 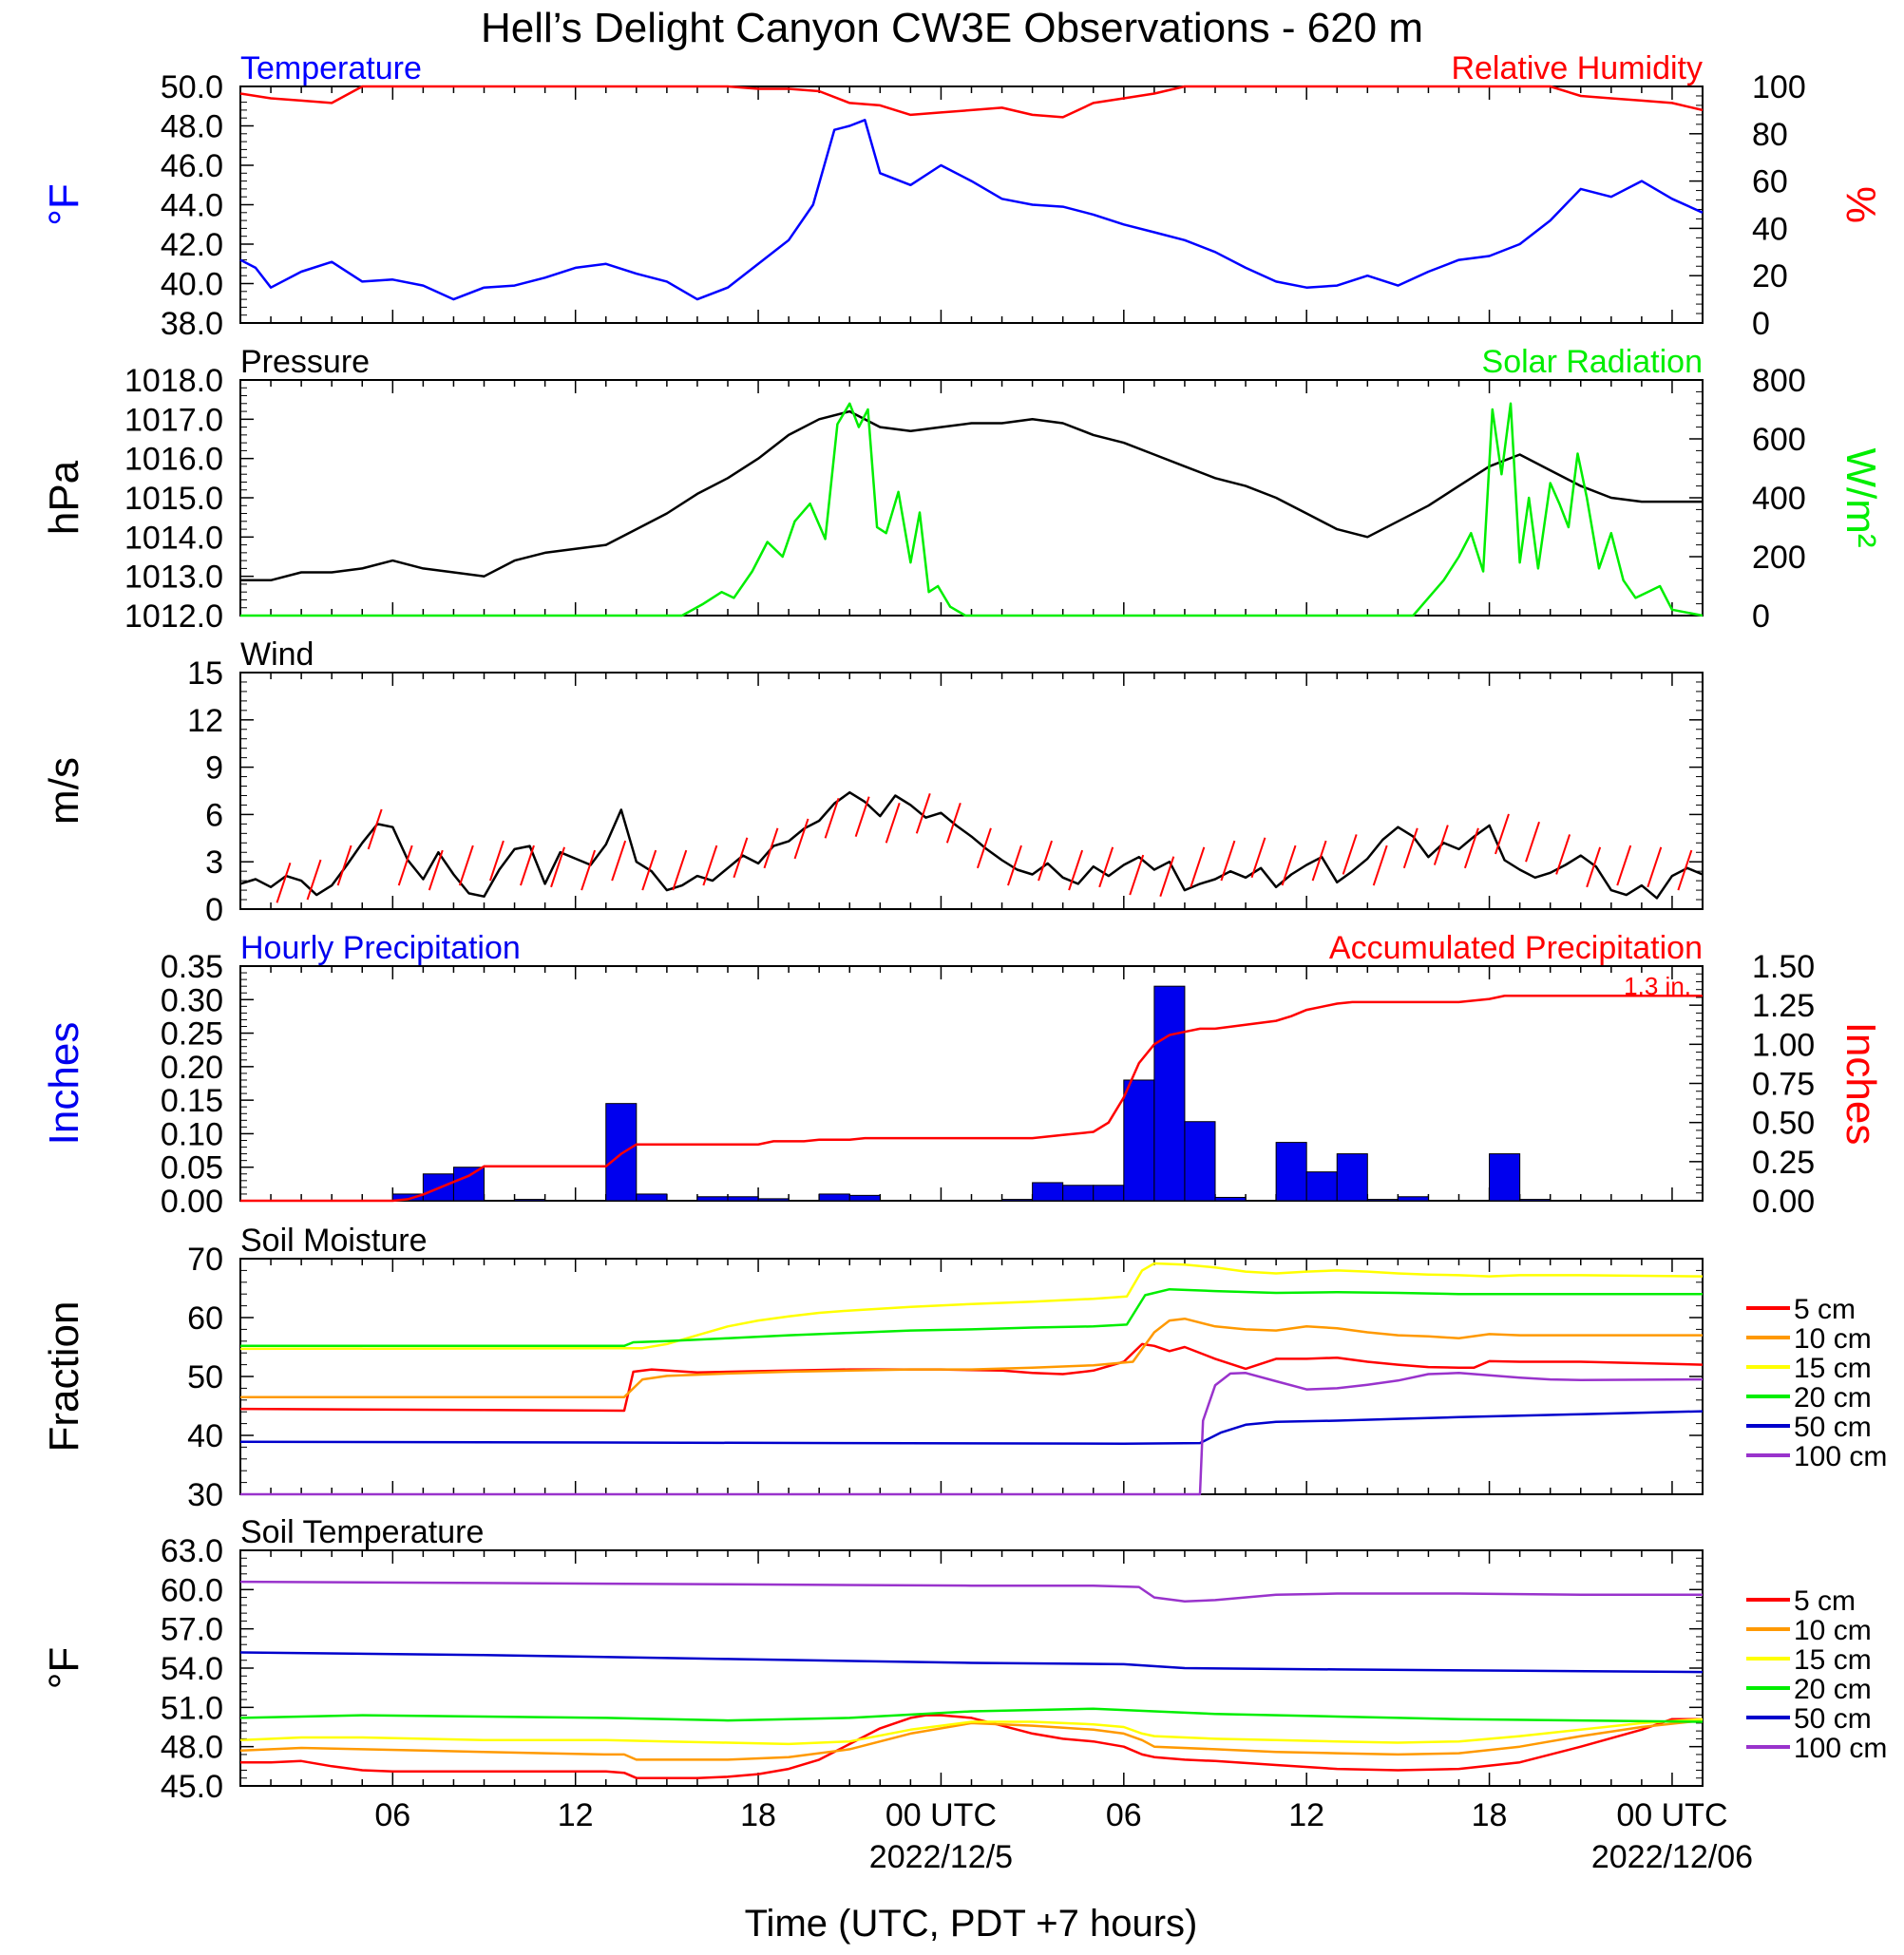 What do you see at coordinates (971, 1662) in the screenshot?
I see `series-line-50-cm` at bounding box center [971, 1662].